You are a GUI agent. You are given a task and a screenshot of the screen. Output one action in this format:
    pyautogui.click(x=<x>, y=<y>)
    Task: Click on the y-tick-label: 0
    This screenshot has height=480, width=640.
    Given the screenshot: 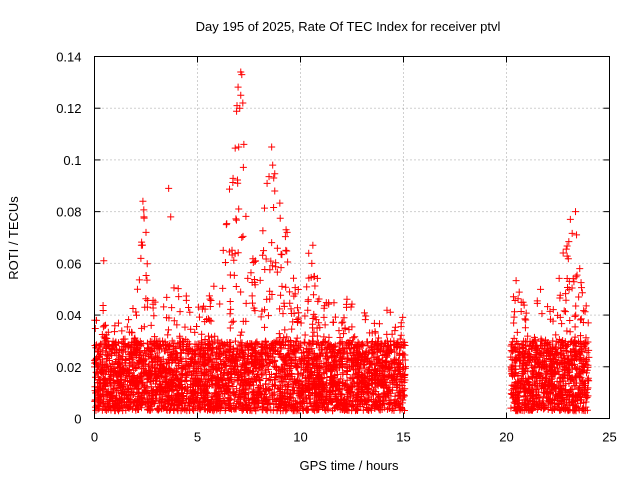 What is the action you would take?
    pyautogui.click(x=77, y=419)
    